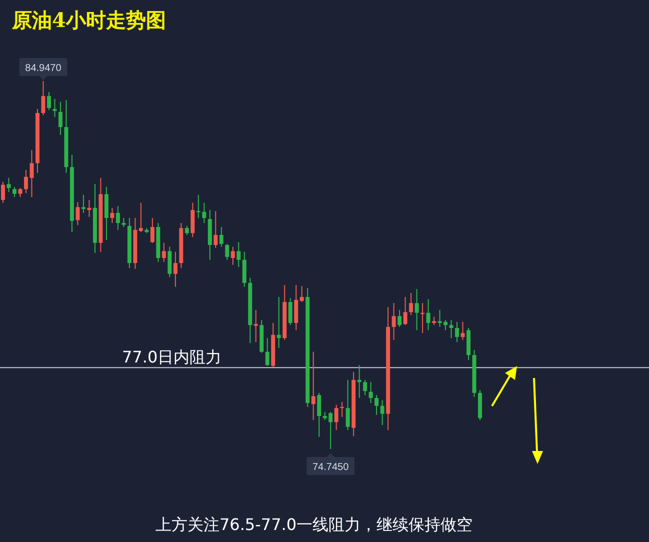  I want to click on ref-line-label: 77.0日内阻力, so click(172, 357).